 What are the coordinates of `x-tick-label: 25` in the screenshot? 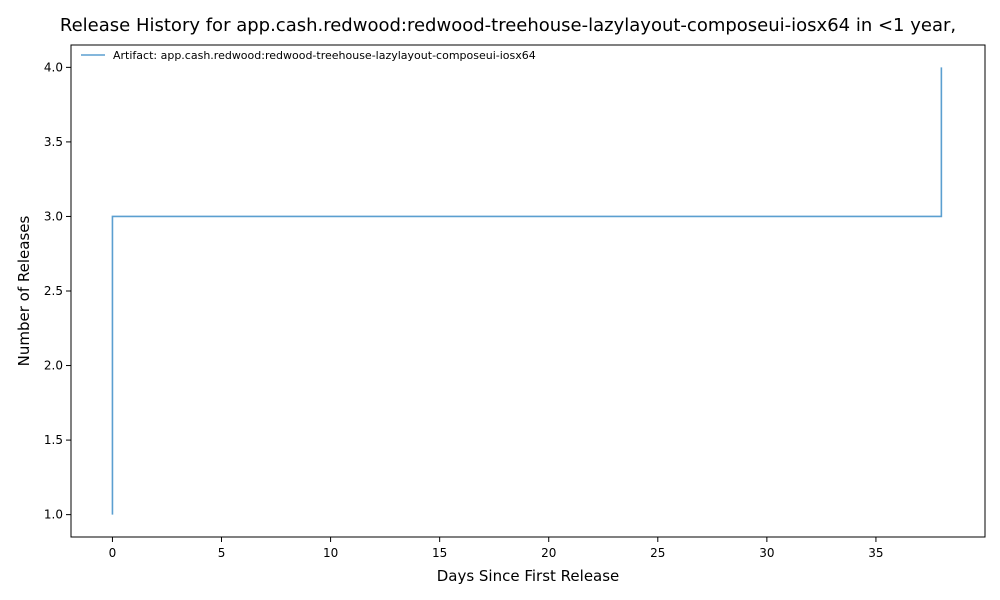 It's located at (657, 553).